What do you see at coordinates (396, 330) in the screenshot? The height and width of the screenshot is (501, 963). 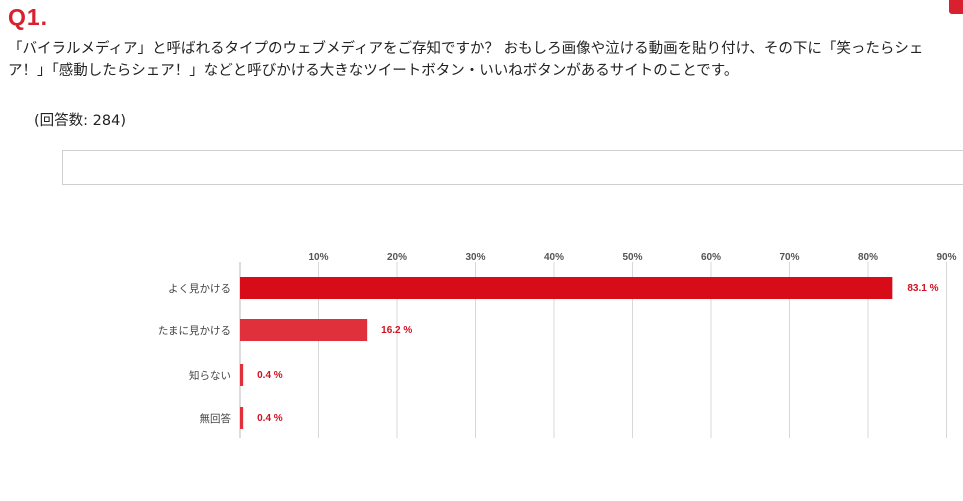 I see `value-label: 16.2 %` at bounding box center [396, 330].